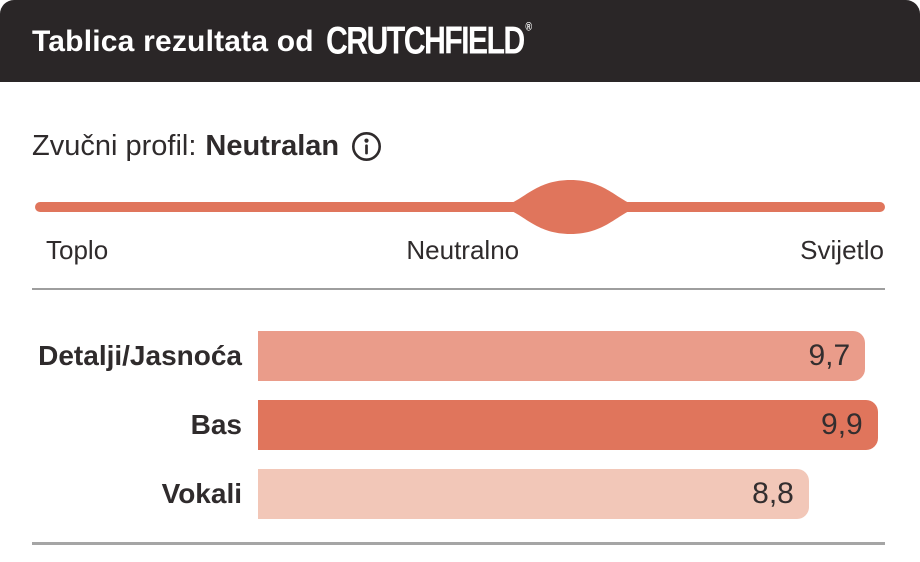  I want to click on spectrum-label-bright: Svijetlo, so click(842, 250).